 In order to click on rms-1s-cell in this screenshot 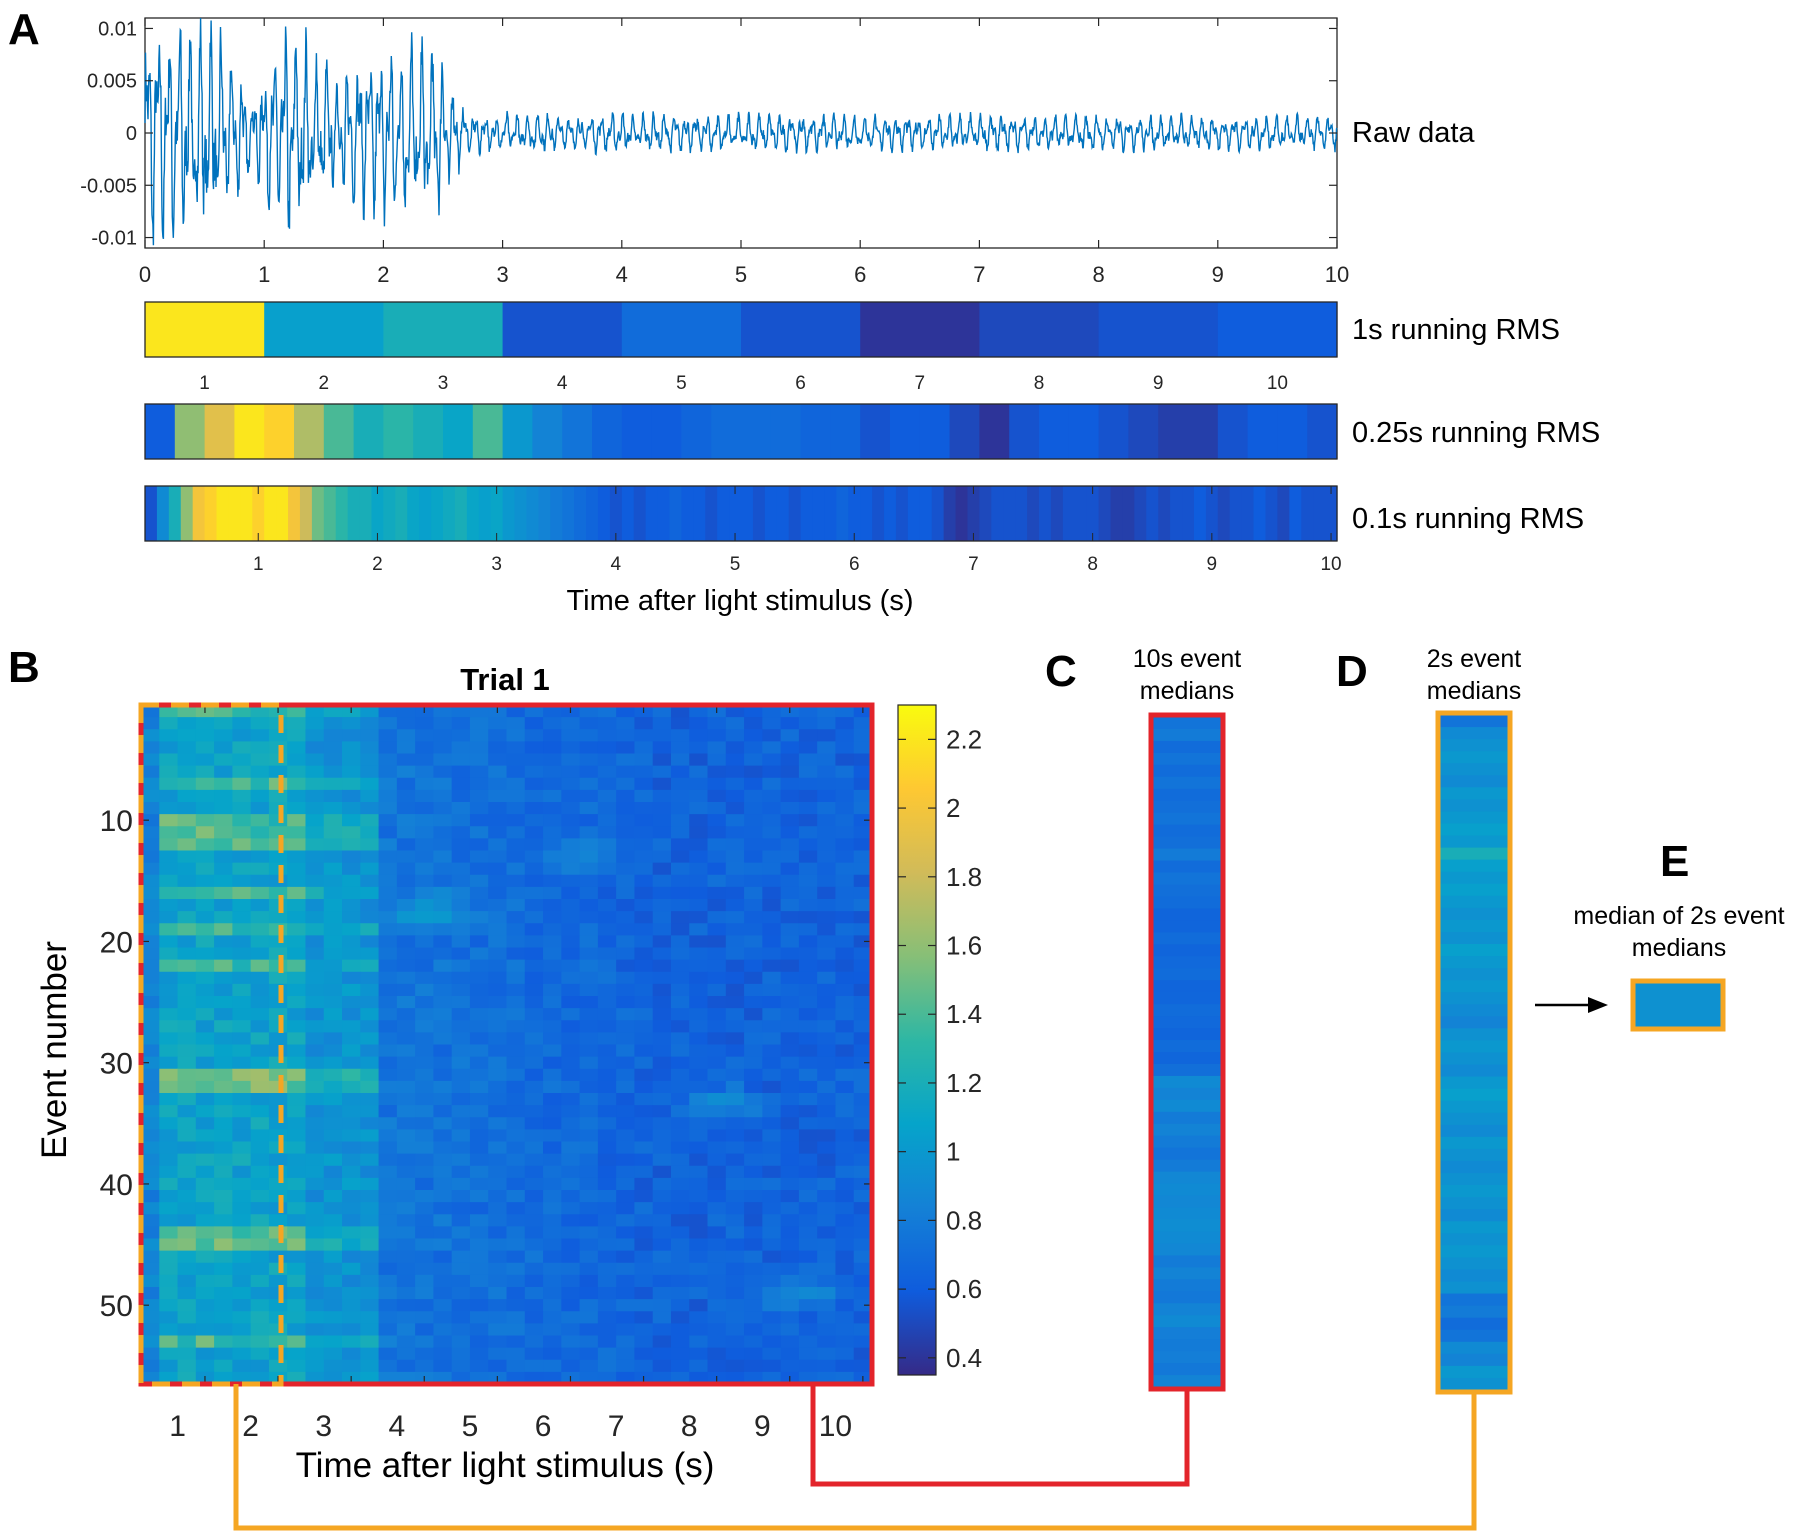, I will do `click(801, 329)`.